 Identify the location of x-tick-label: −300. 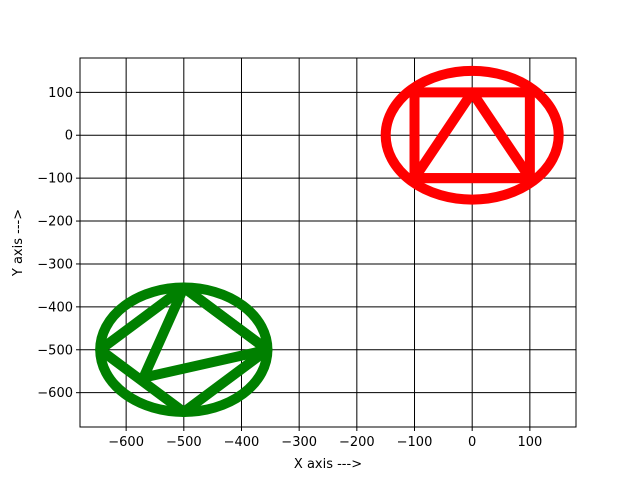
(299, 442).